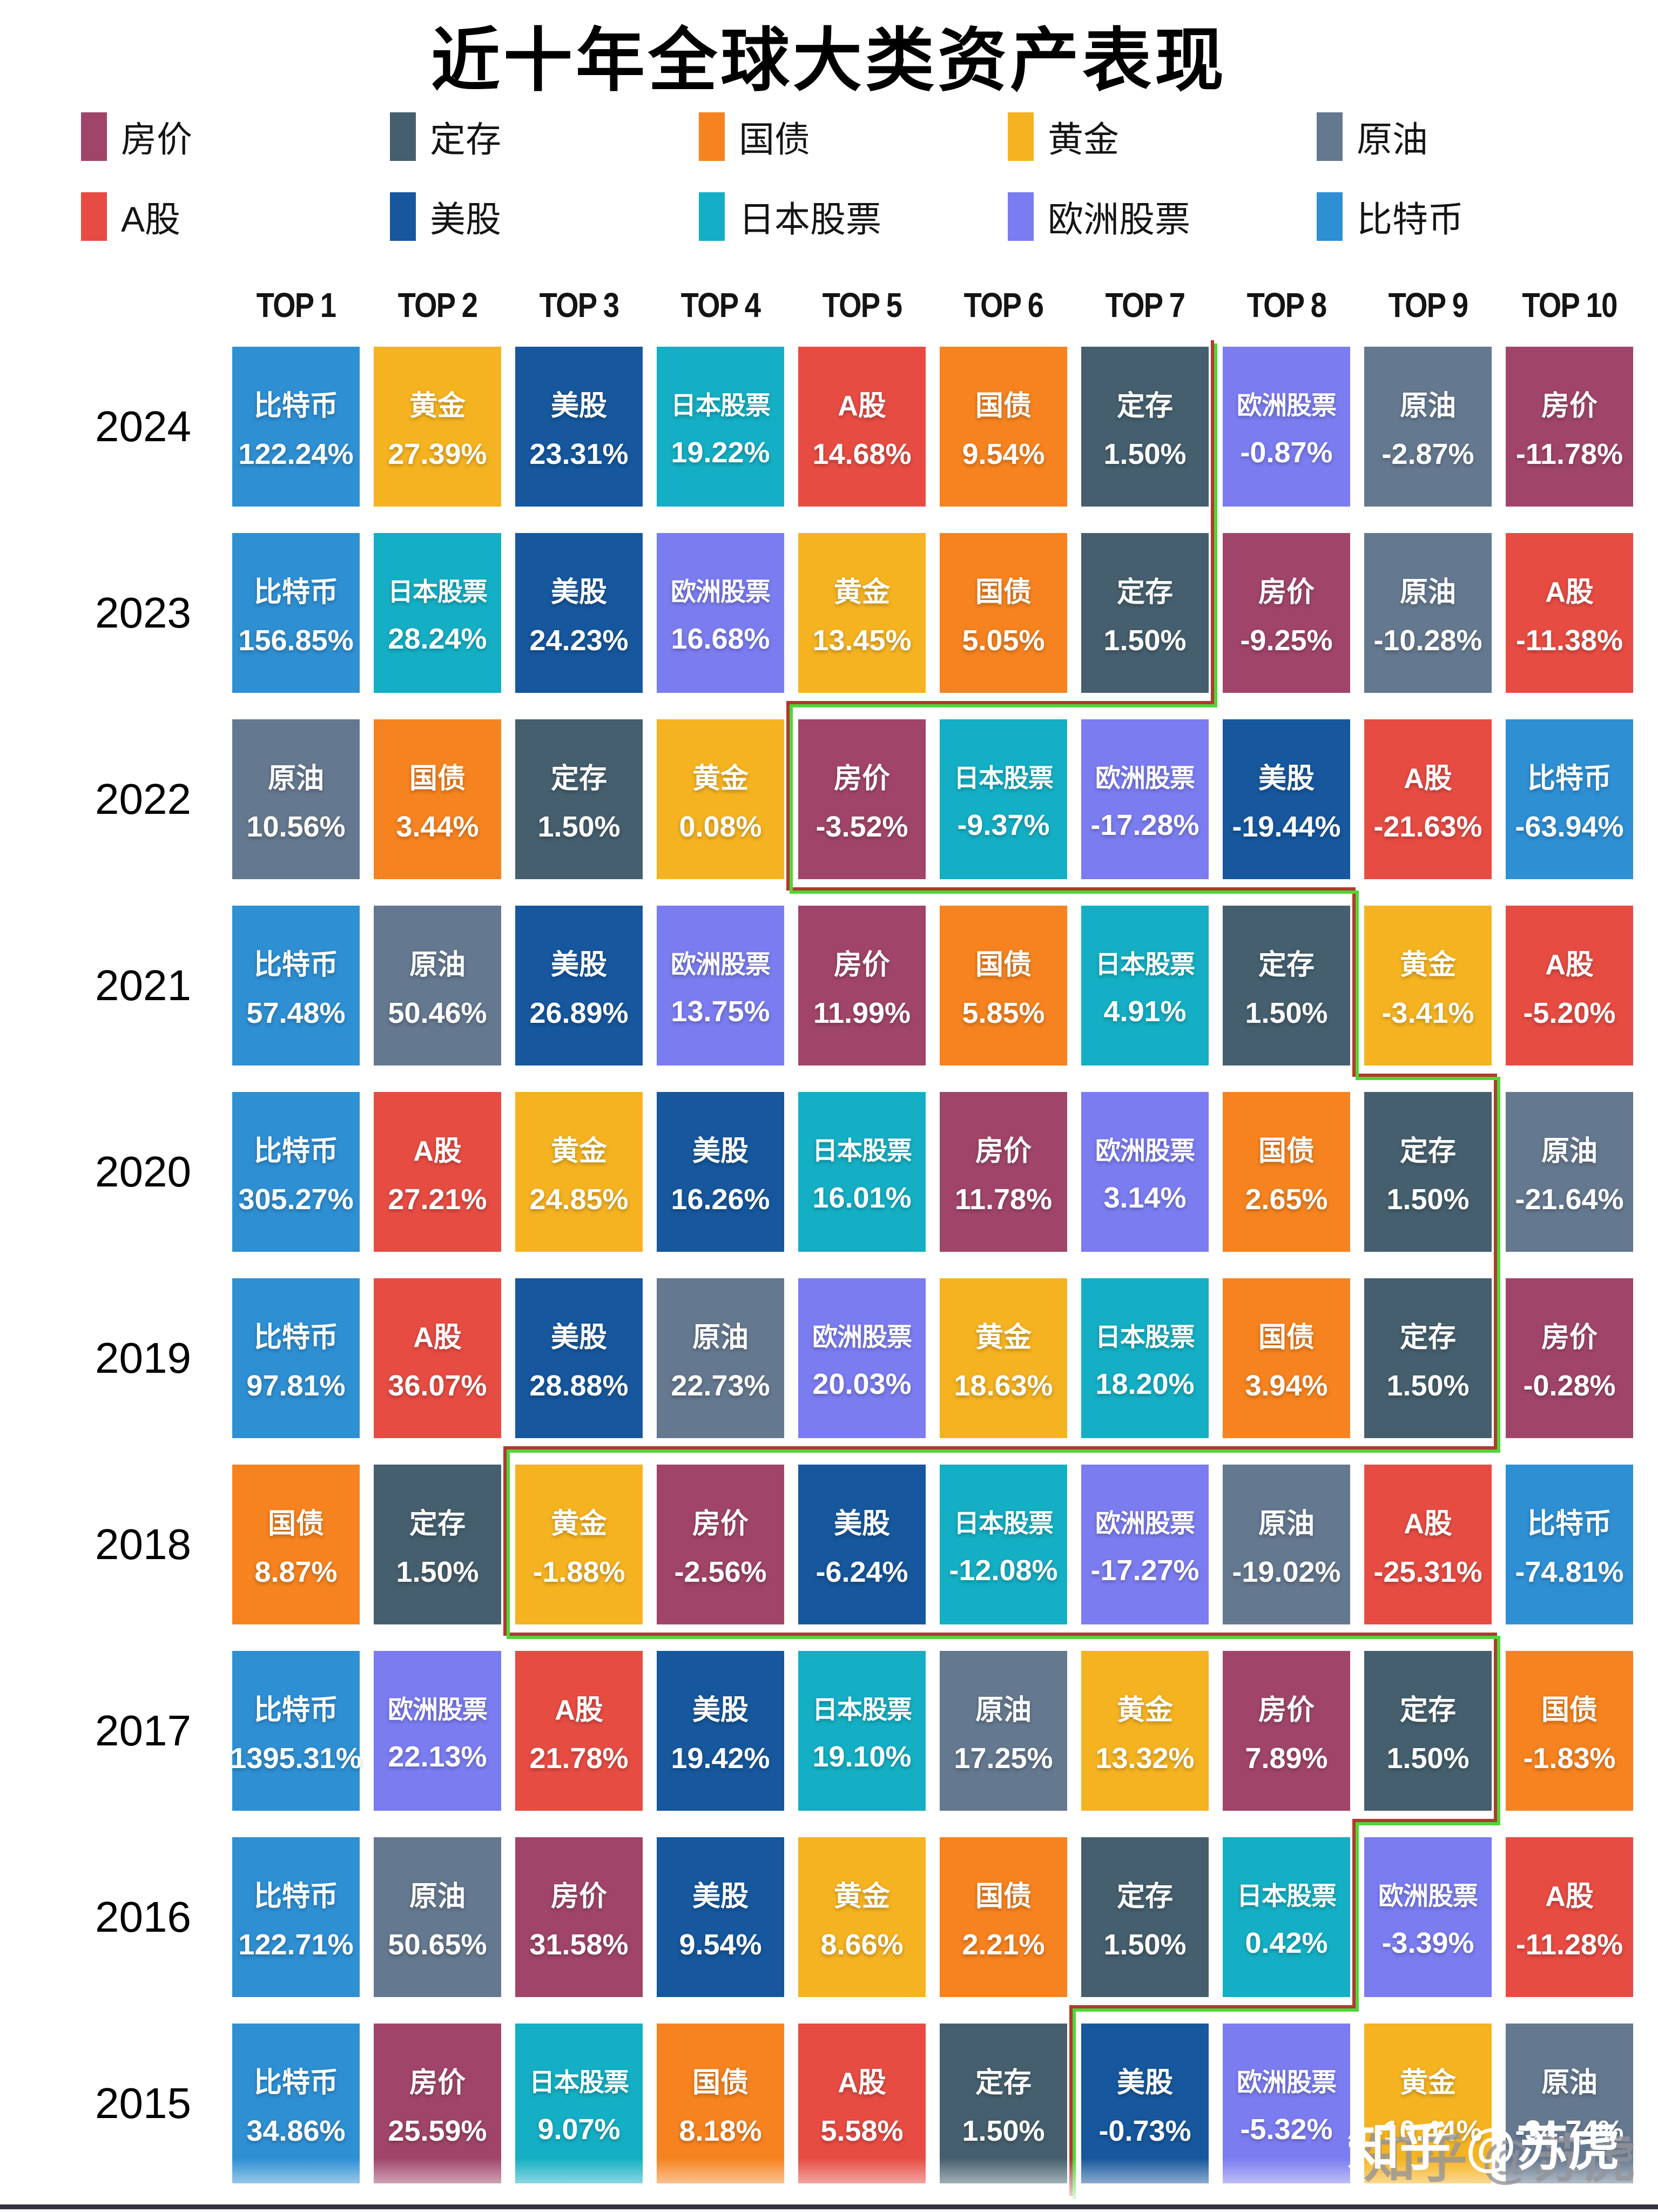 The image size is (1658, 2212). I want to click on asset-value: 50.65%, so click(437, 1944).